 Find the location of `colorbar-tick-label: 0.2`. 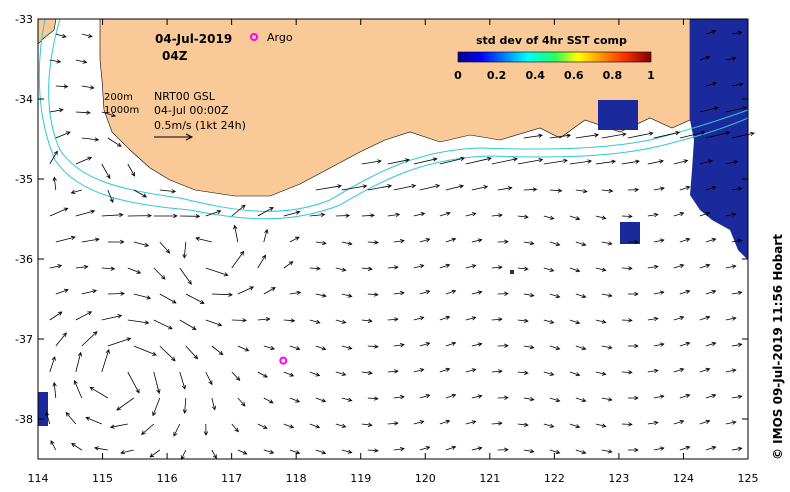

colorbar-tick-label: 0.2 is located at coordinates (497, 75).